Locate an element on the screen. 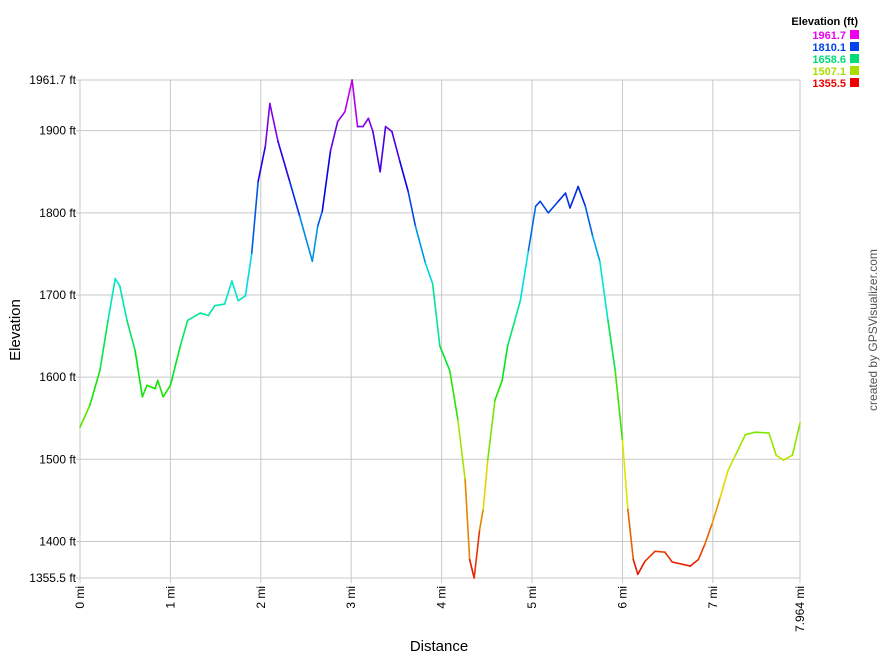 This screenshot has height=665, width=880. y-tick-label: 1500 ft is located at coordinates (57, 459).